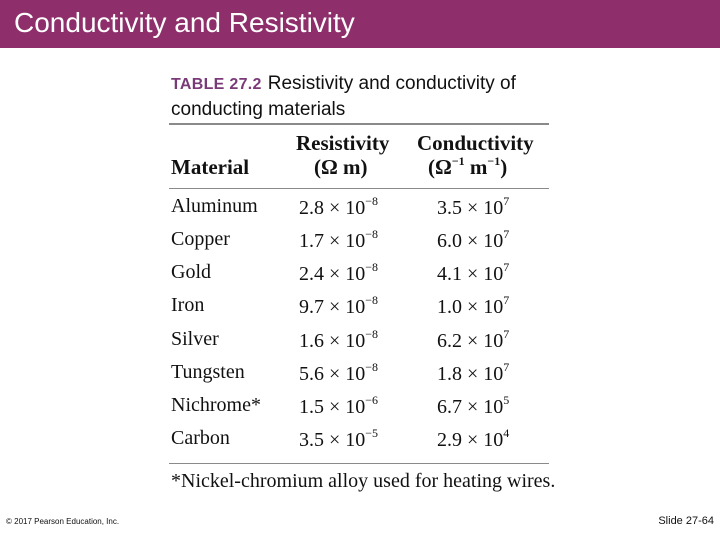 This screenshot has width=720, height=540. I want to click on conductivity-cell: 1.8 × 10⁷, so click(473, 373).